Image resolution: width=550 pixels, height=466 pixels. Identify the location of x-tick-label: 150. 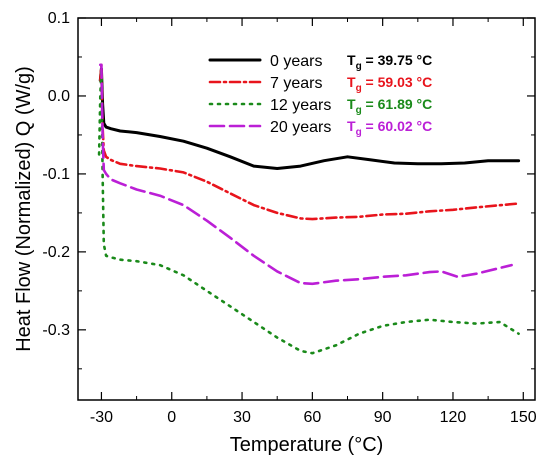
(523, 417).